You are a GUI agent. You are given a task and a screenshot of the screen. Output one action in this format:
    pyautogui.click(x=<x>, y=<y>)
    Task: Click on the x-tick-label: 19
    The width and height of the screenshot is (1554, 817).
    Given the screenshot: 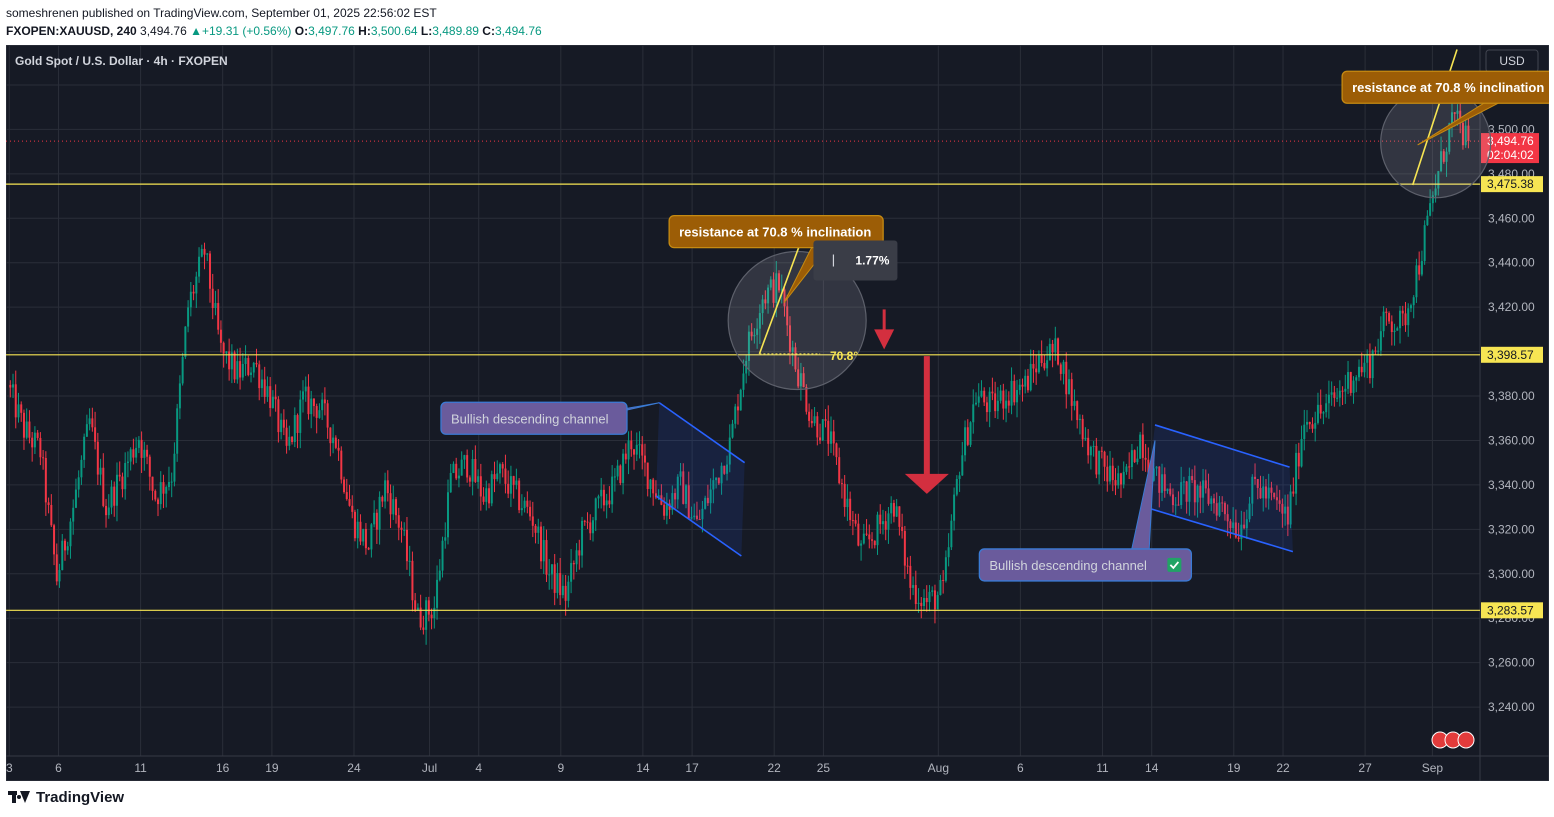 What is the action you would take?
    pyautogui.click(x=1234, y=768)
    